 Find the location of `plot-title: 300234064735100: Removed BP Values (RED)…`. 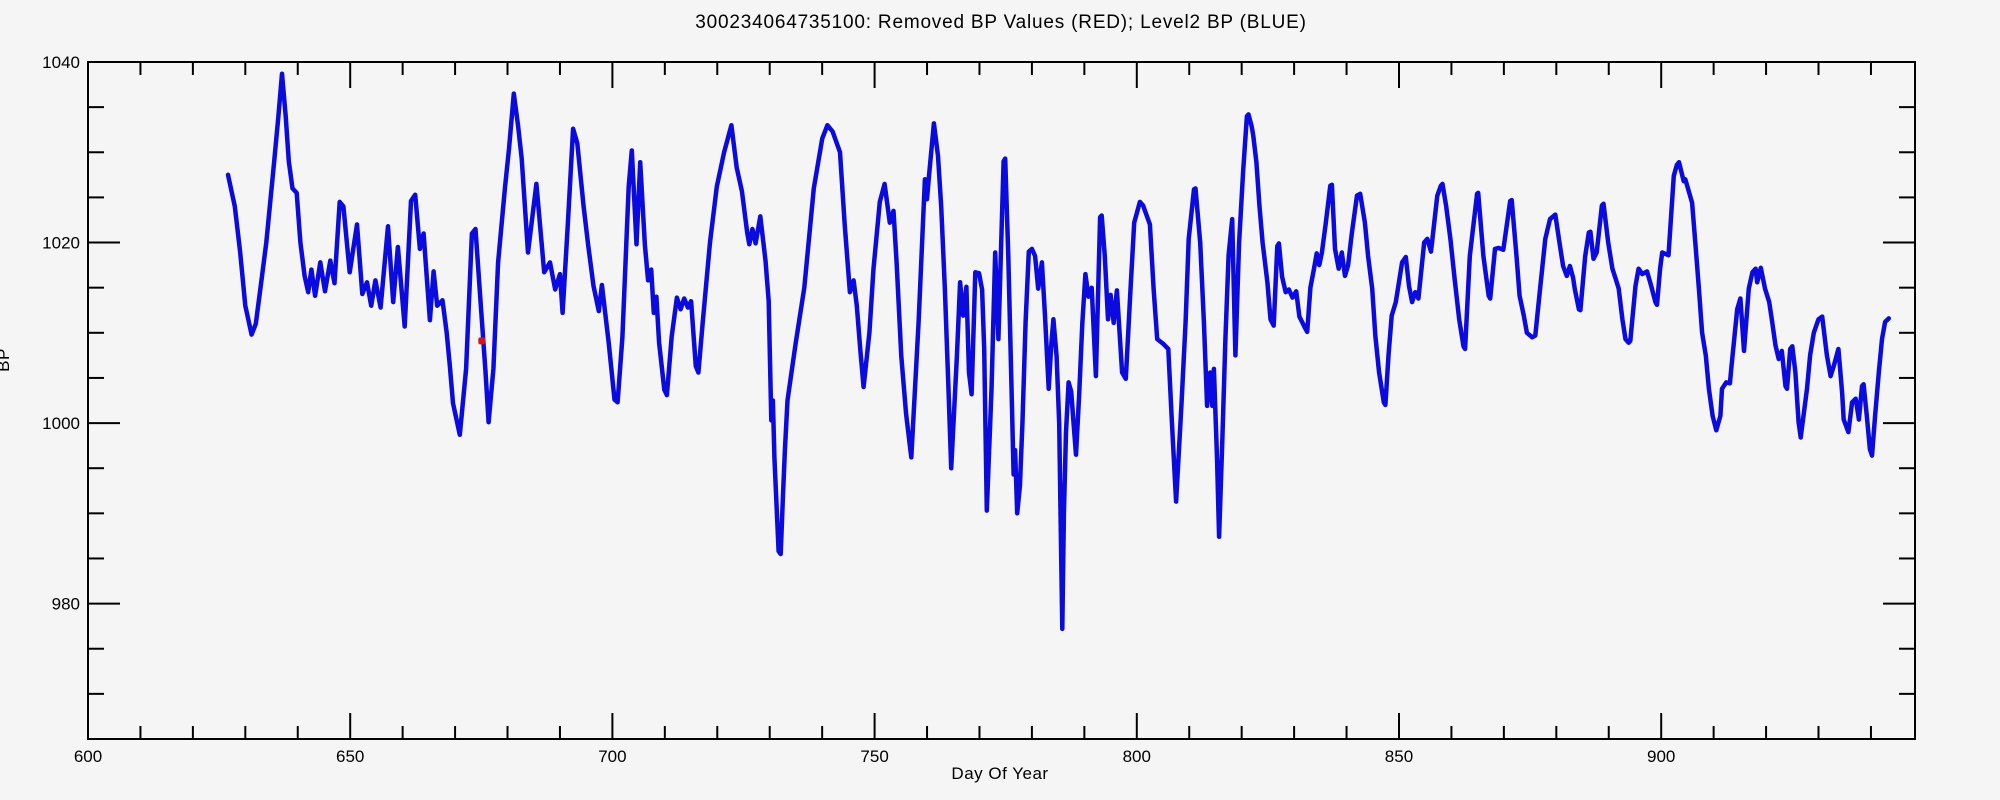

plot-title: 300234064735100: Removed BP Values (RED)… is located at coordinates (1001, 22).